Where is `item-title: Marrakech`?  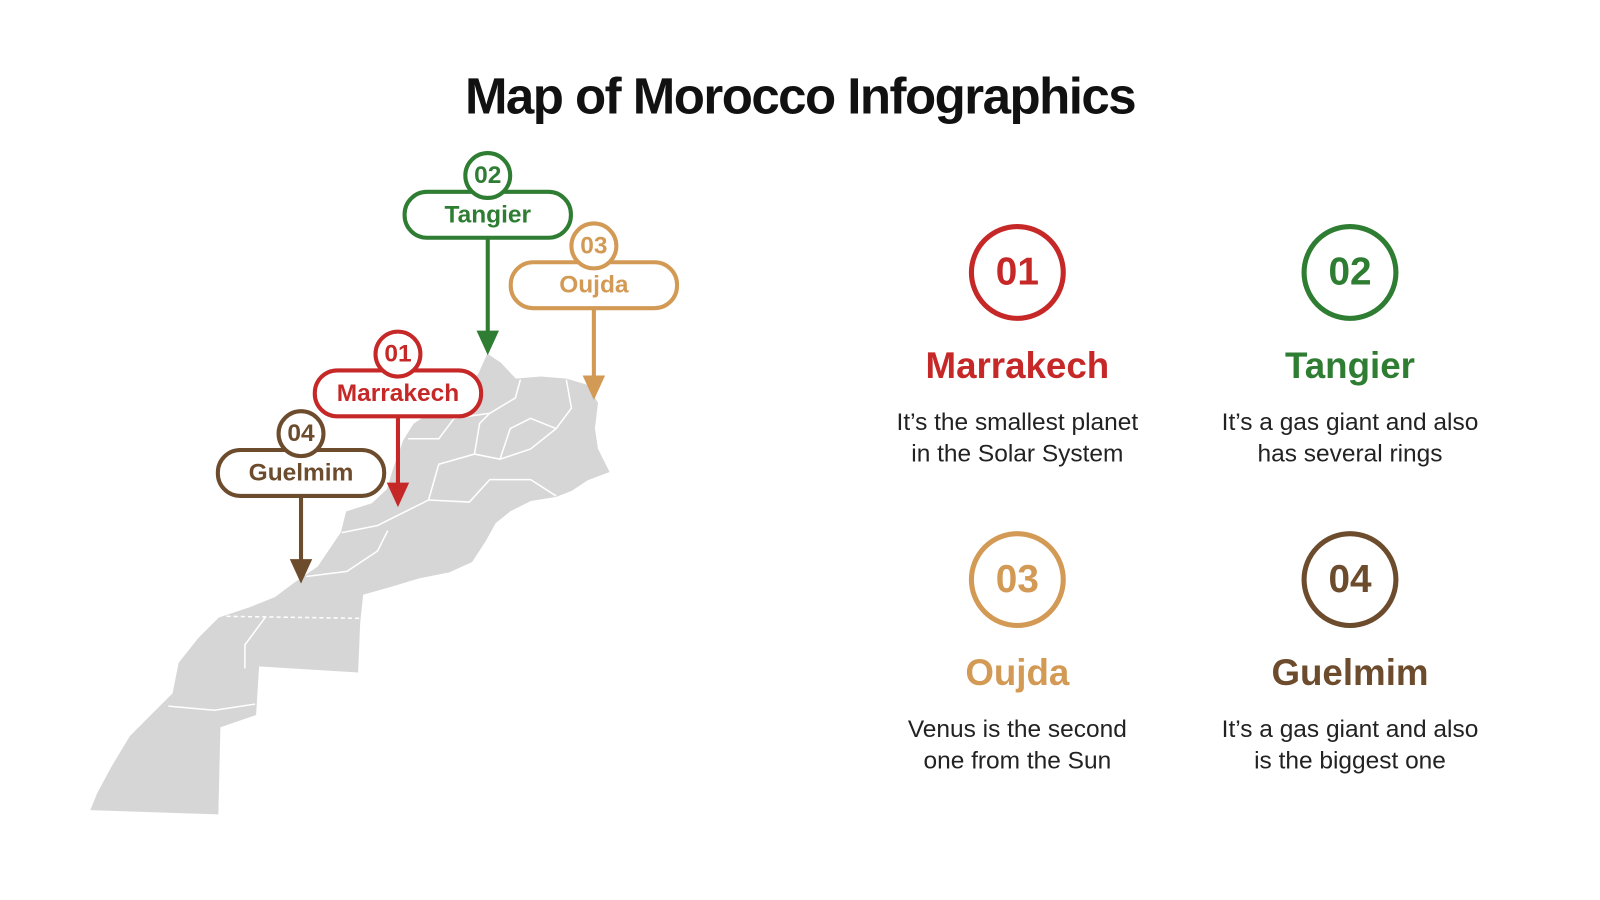 item-title: Marrakech is located at coordinates (1017, 365).